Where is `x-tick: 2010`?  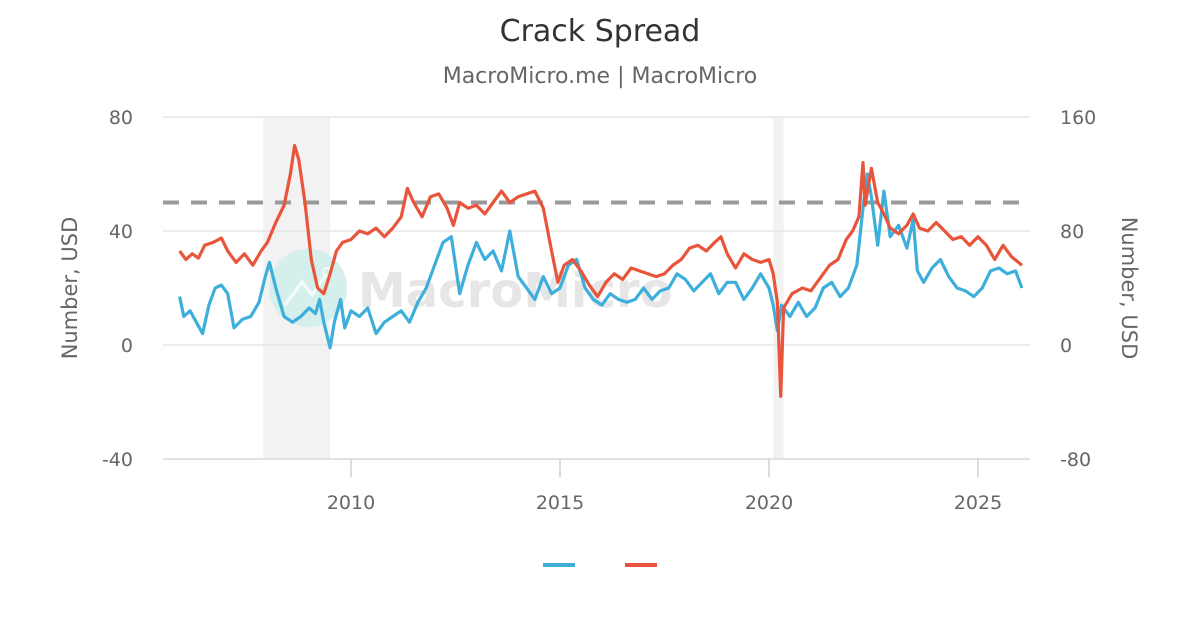
x-tick: 2010 is located at coordinates (351, 503).